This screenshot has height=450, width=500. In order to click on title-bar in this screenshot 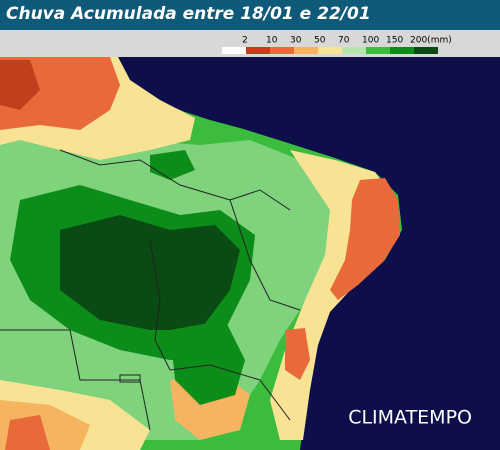, I will do `click(250, 15)`.